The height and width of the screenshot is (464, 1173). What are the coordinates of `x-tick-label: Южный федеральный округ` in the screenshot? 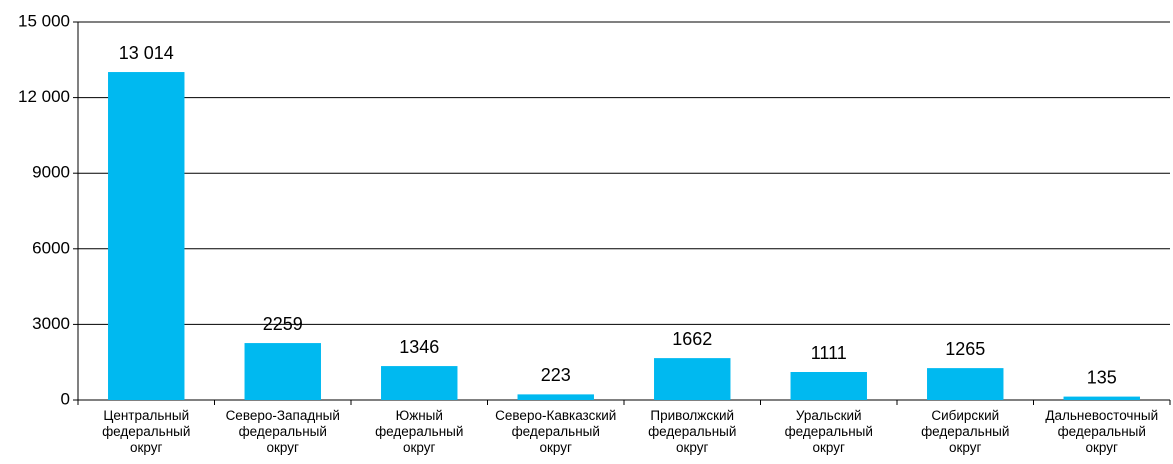 It's located at (419, 431).